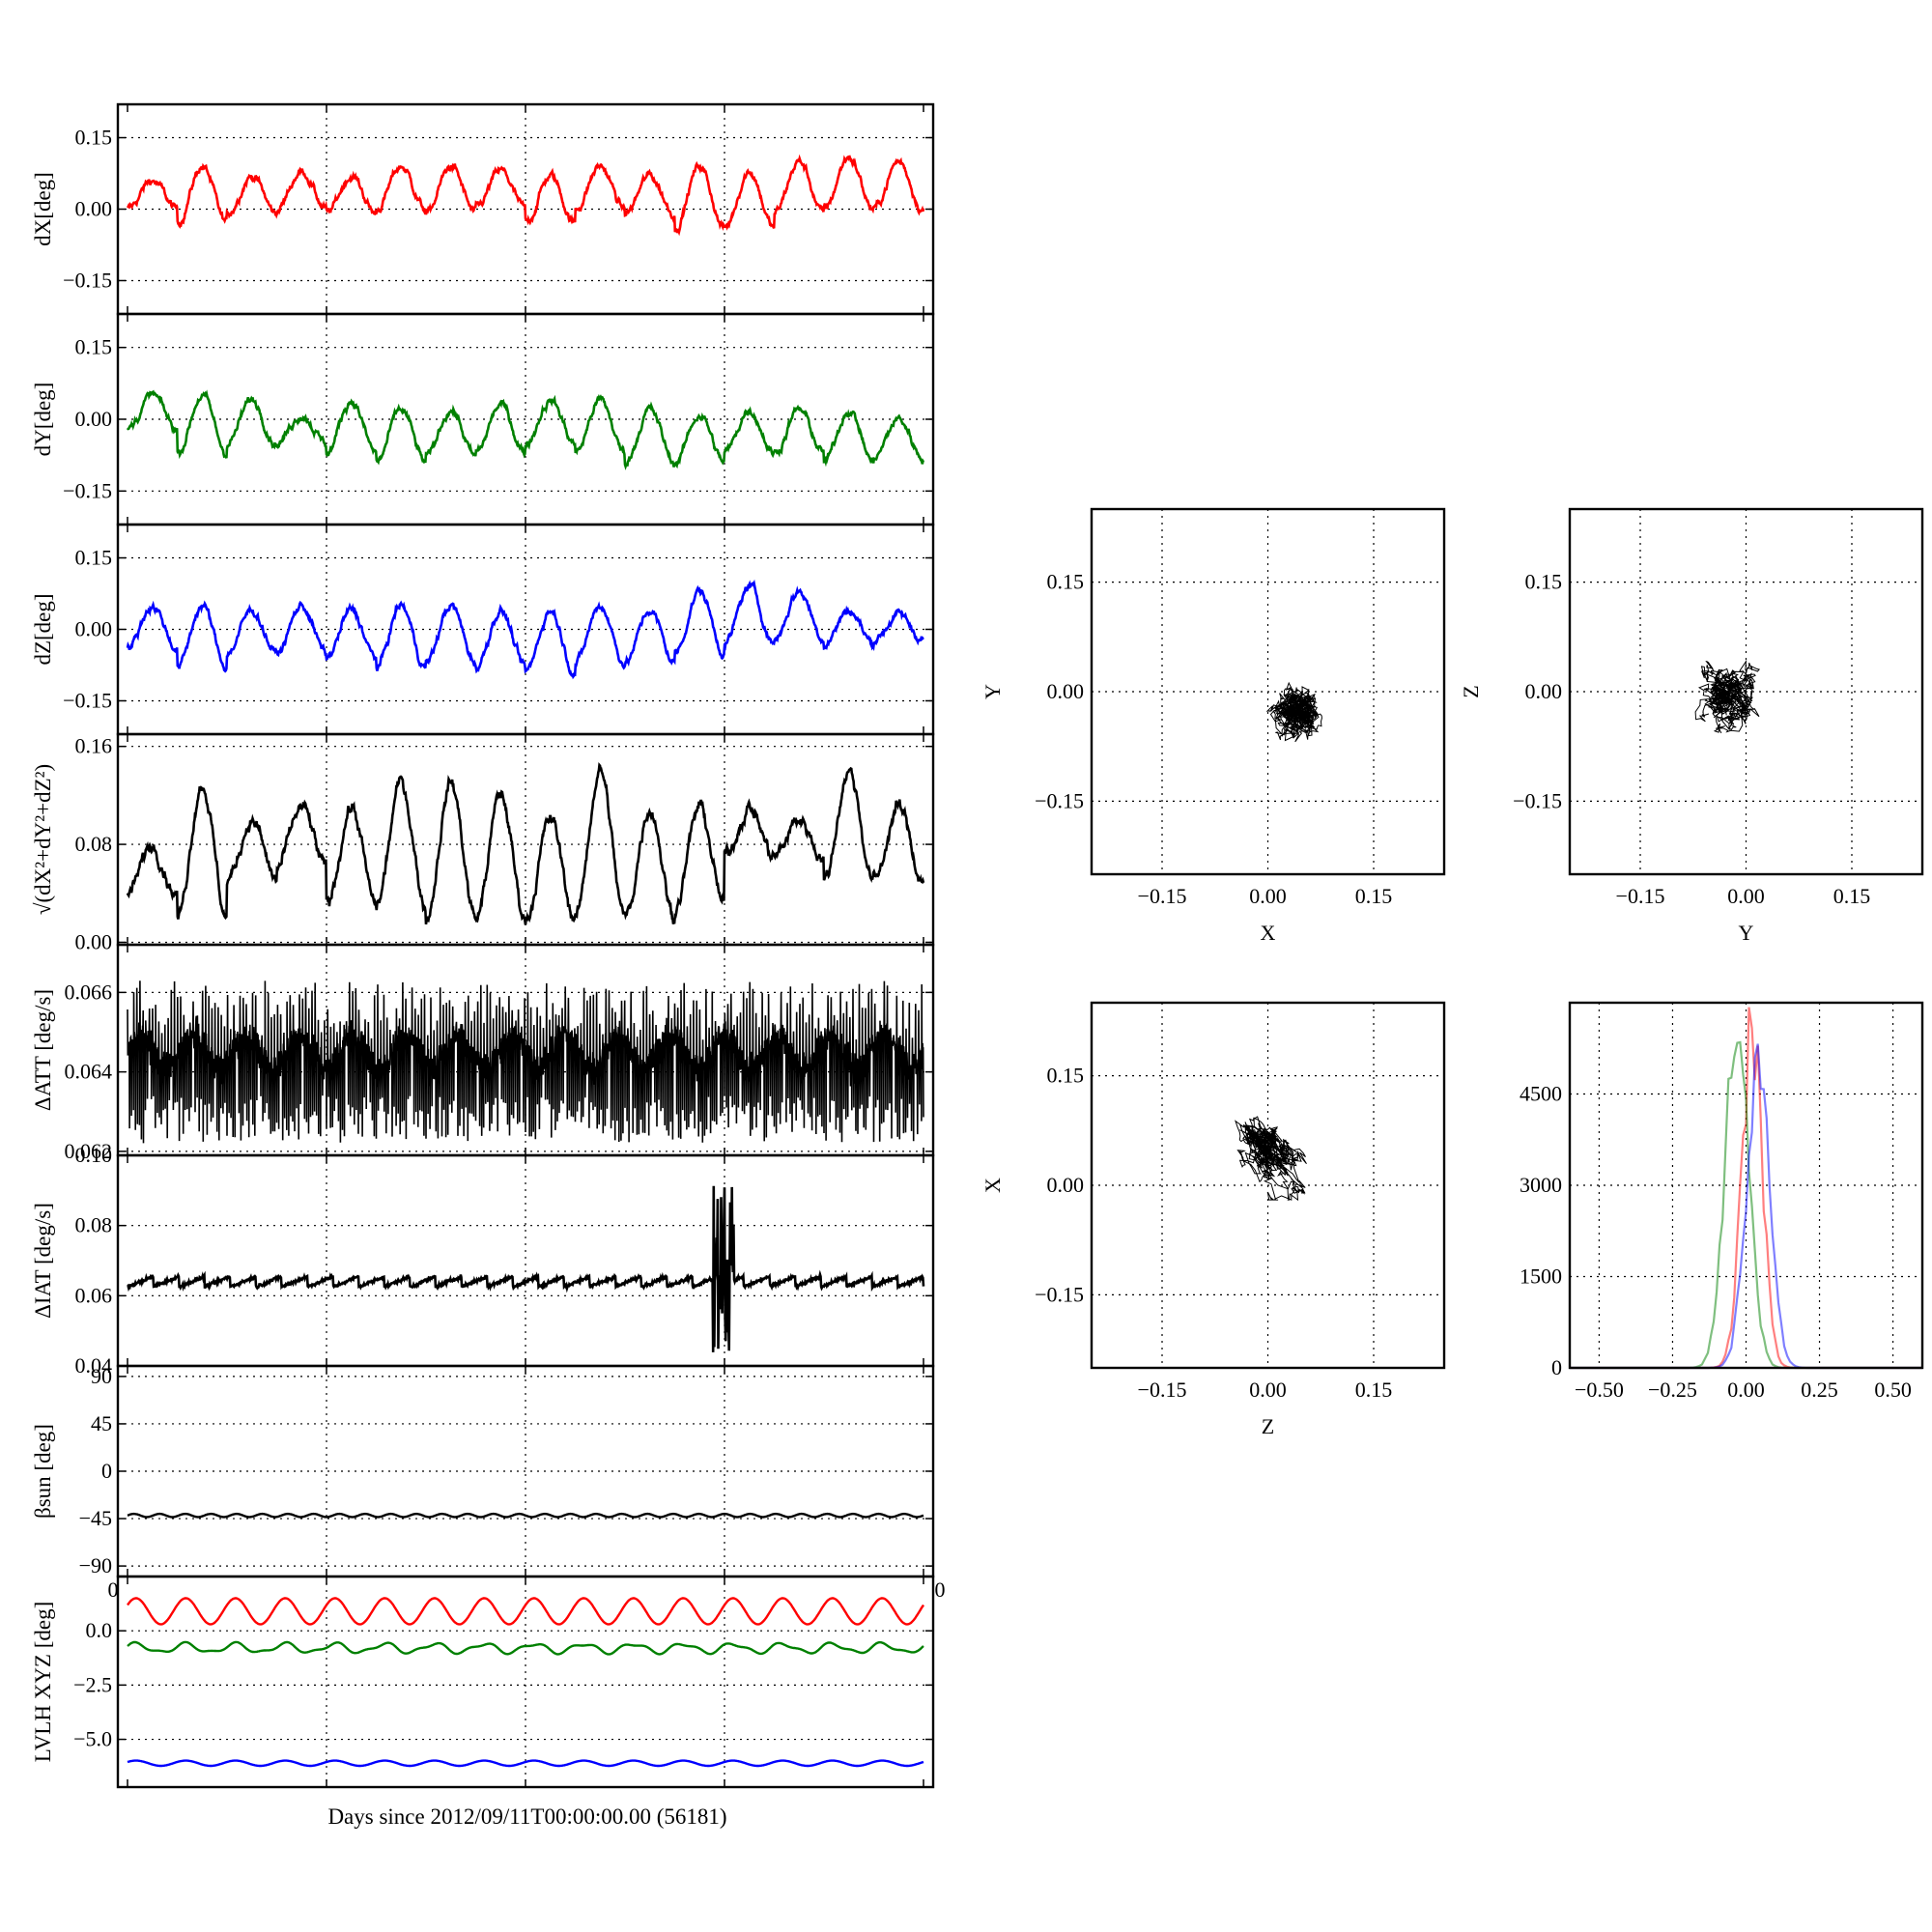 The width and height of the screenshot is (1932, 1932). I want to click on ytick-label-ZX-1: 0.00, so click(1066, 1185).